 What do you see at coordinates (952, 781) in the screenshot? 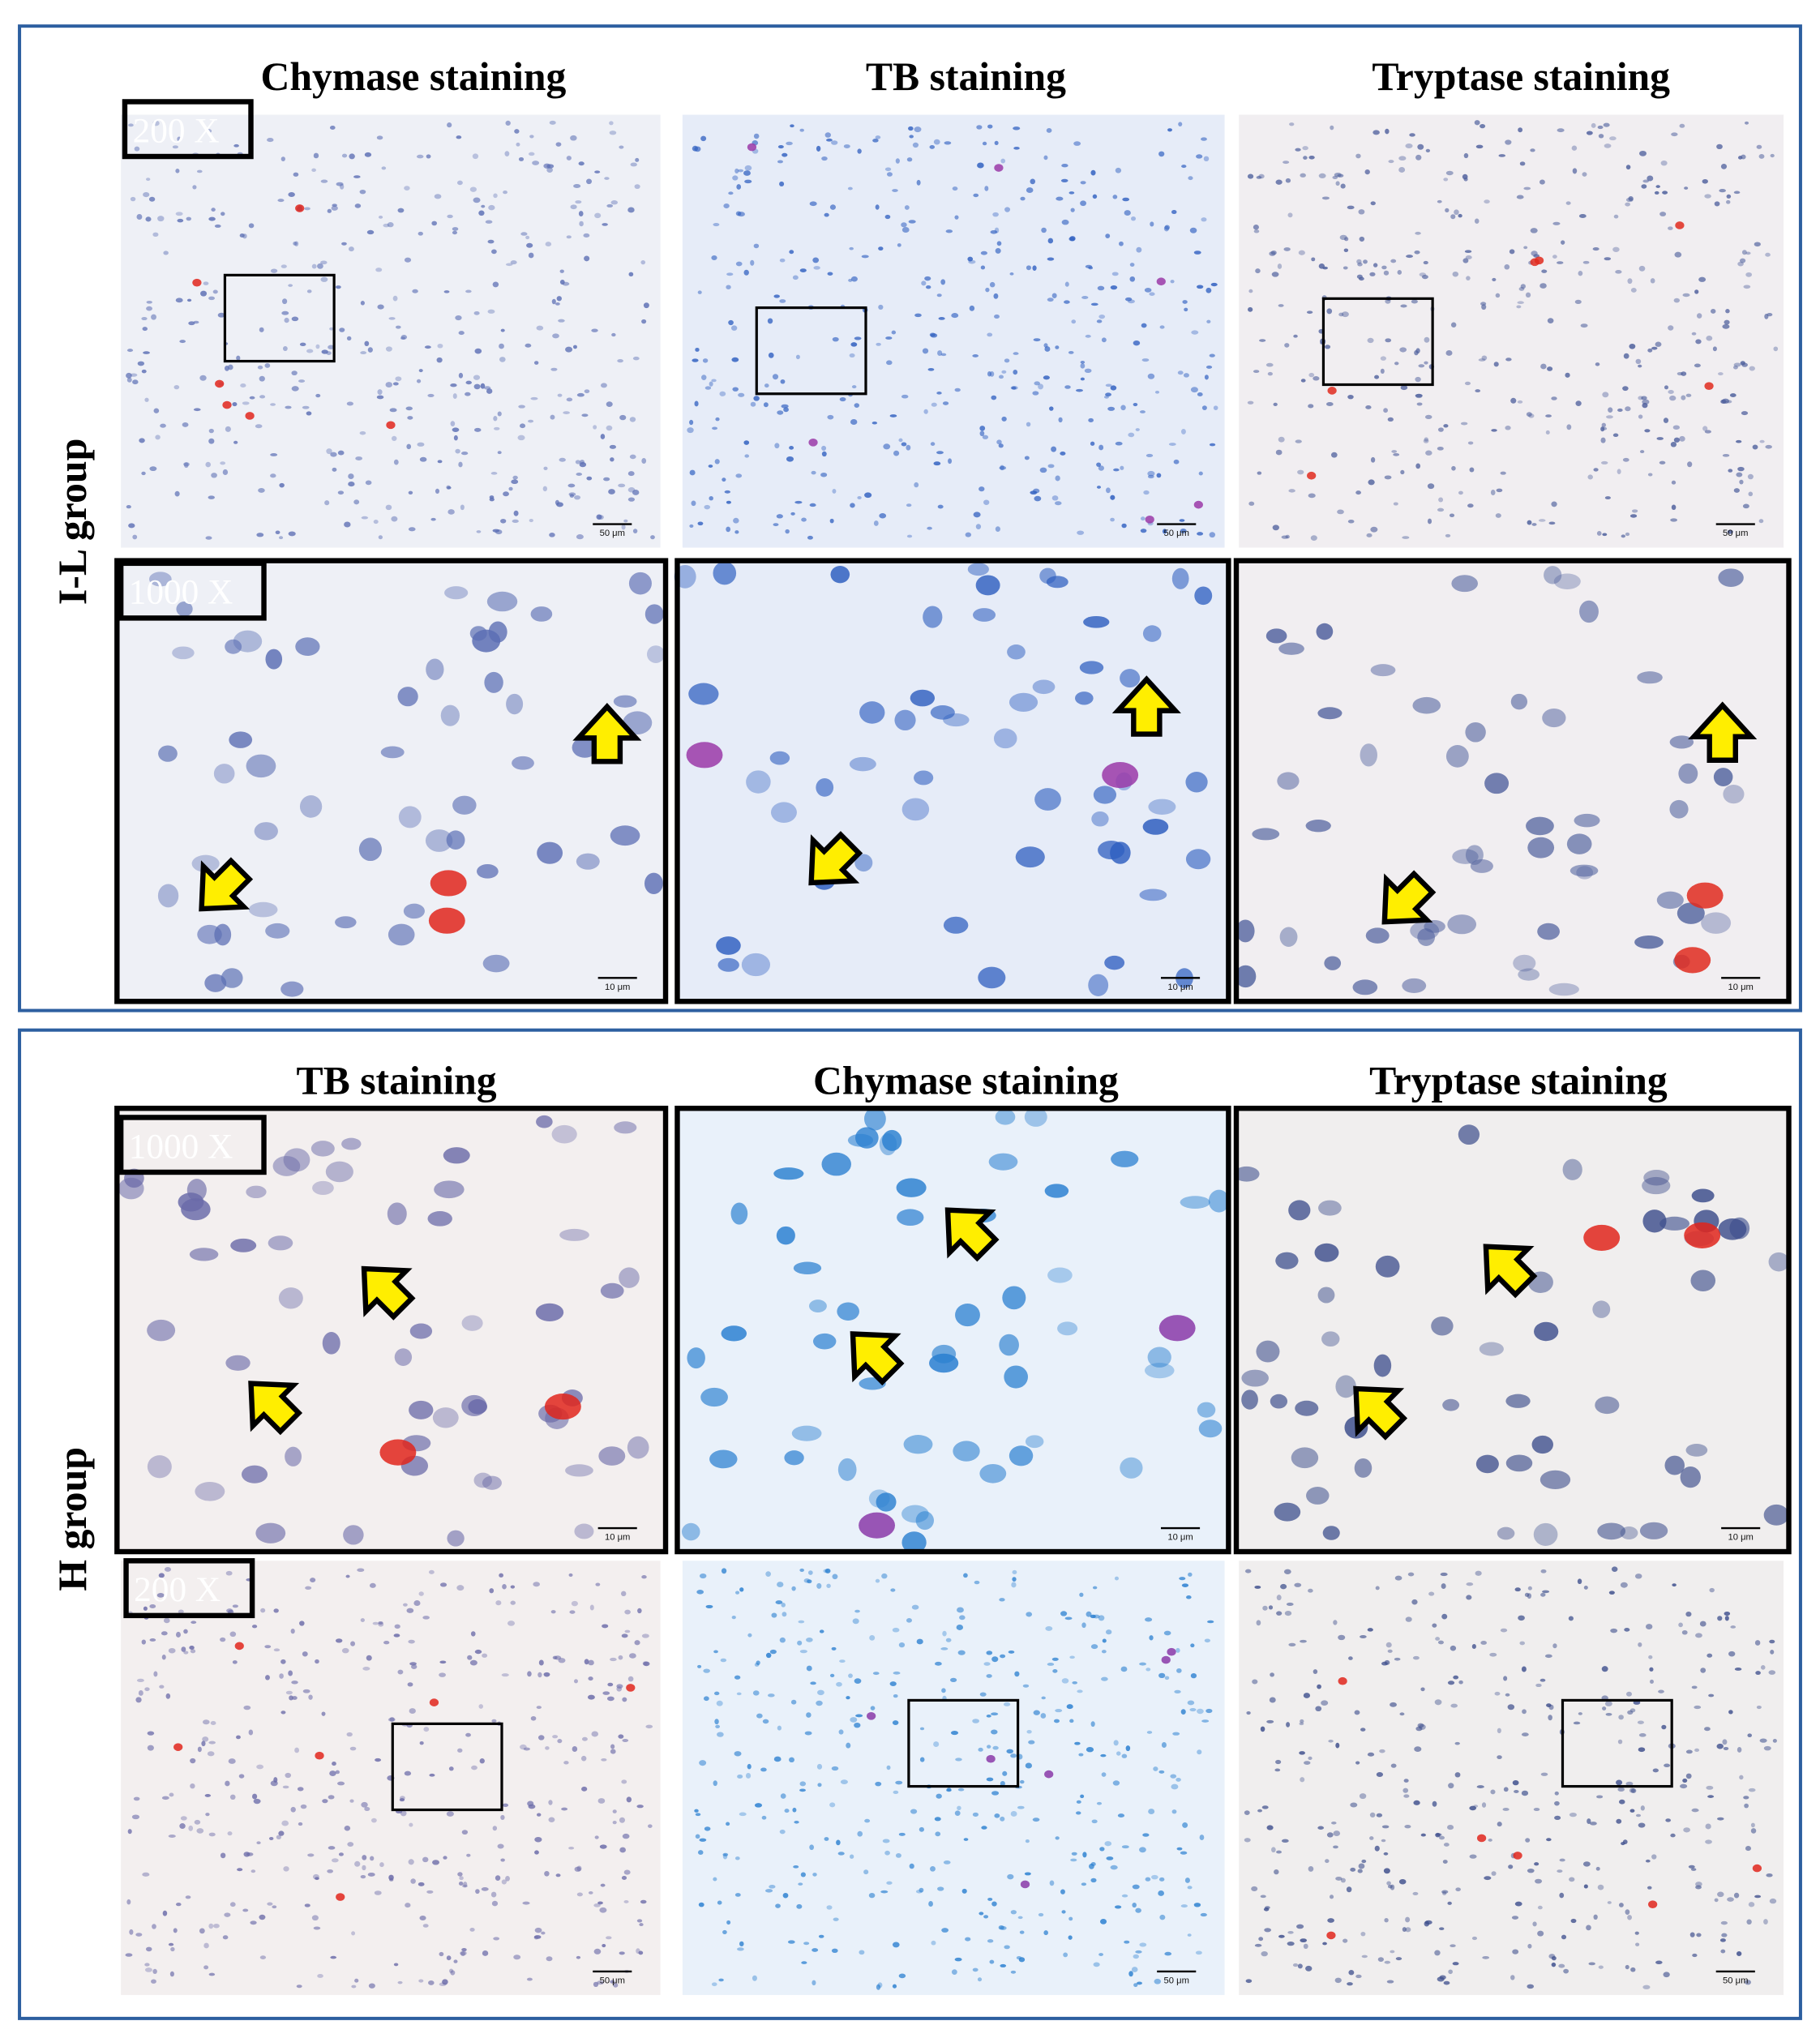
I see `high-mag-frame` at bounding box center [952, 781].